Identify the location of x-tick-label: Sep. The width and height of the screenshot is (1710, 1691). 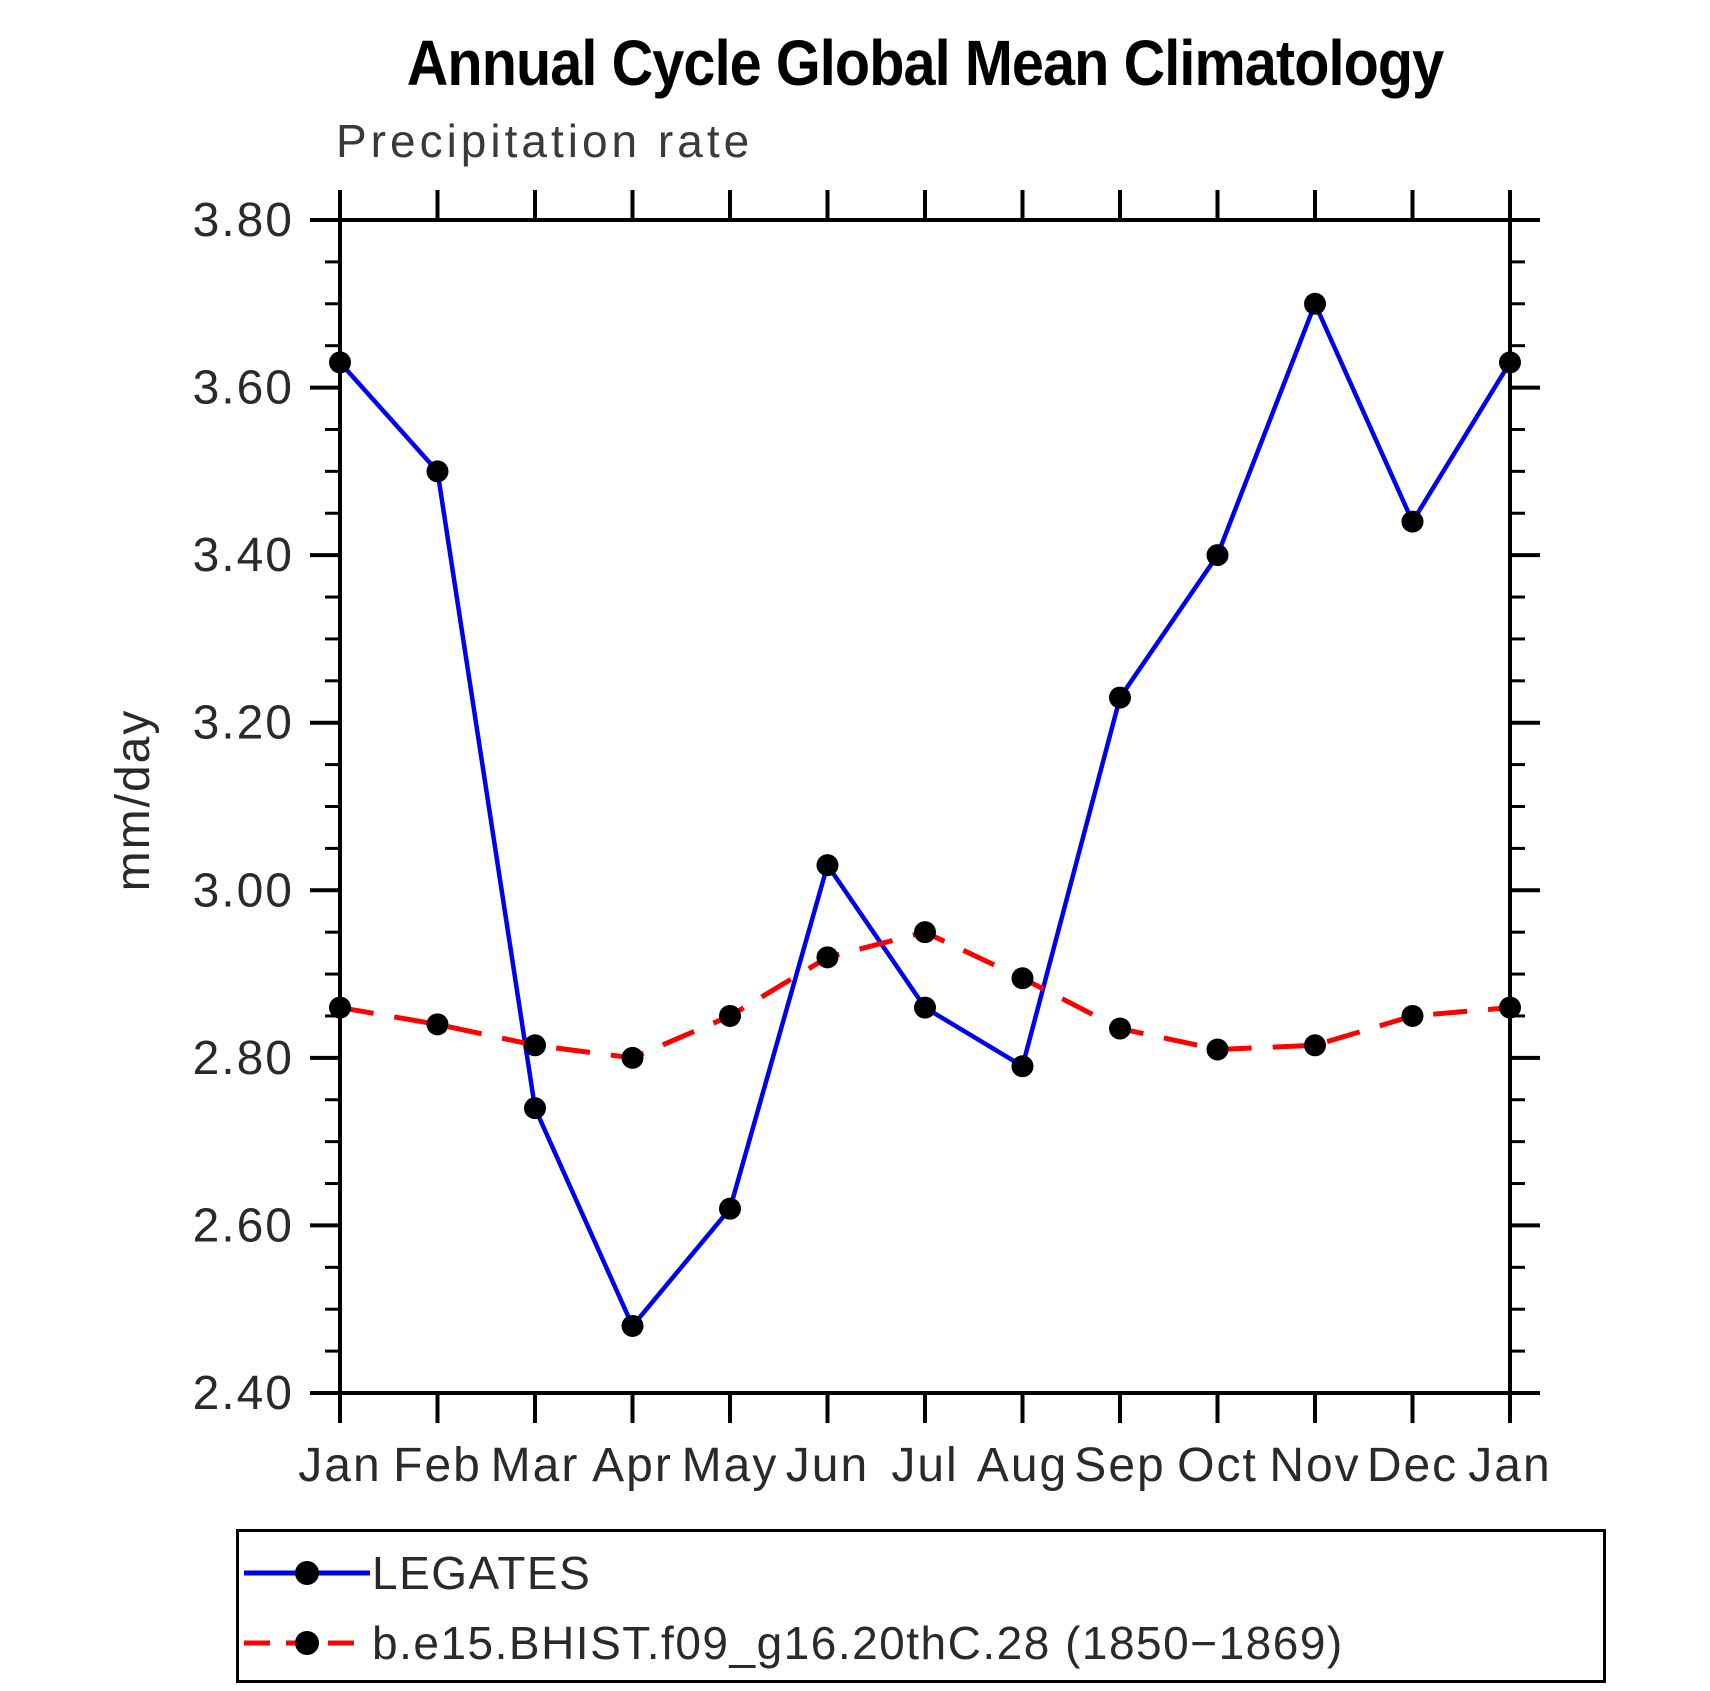
(1119, 1465).